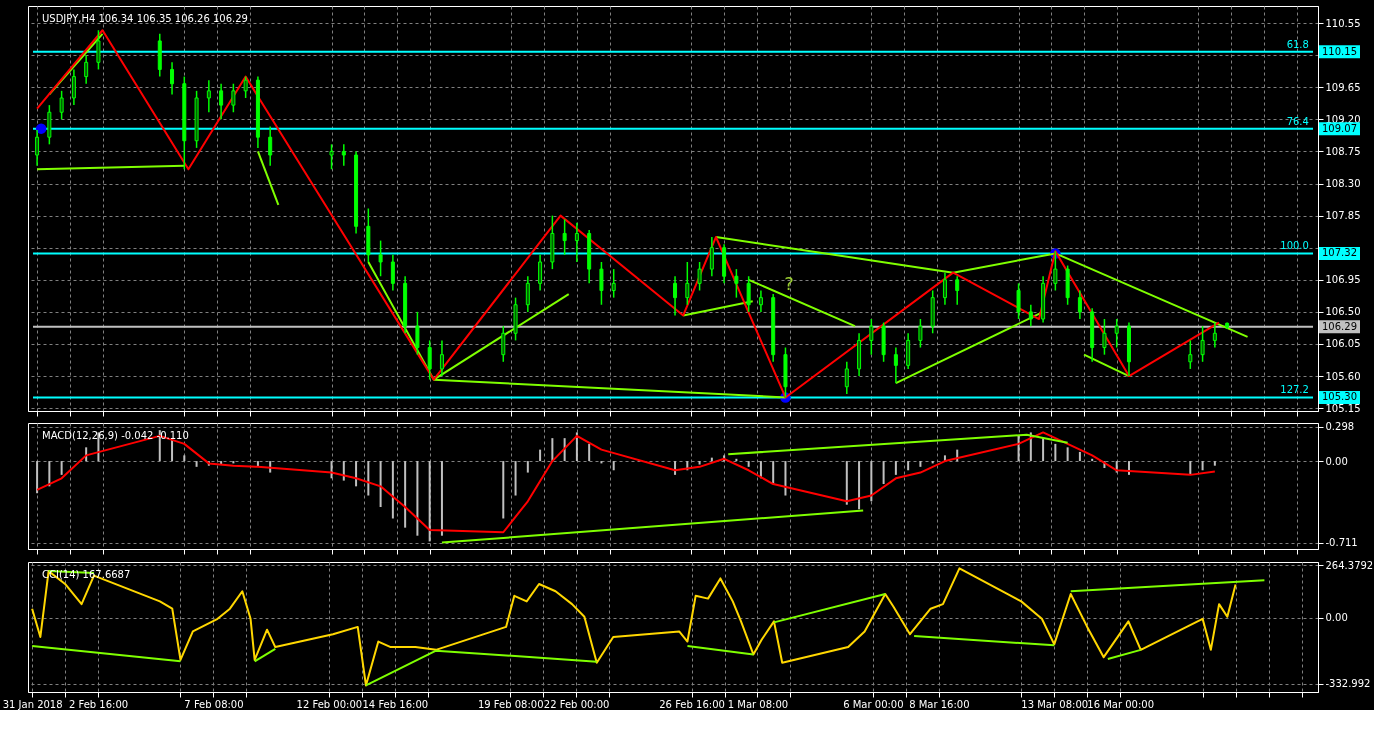 The height and width of the screenshot is (749, 1398). Describe the element at coordinates (1343, 23) in the screenshot. I see `y-tick-label: 110.55` at that location.